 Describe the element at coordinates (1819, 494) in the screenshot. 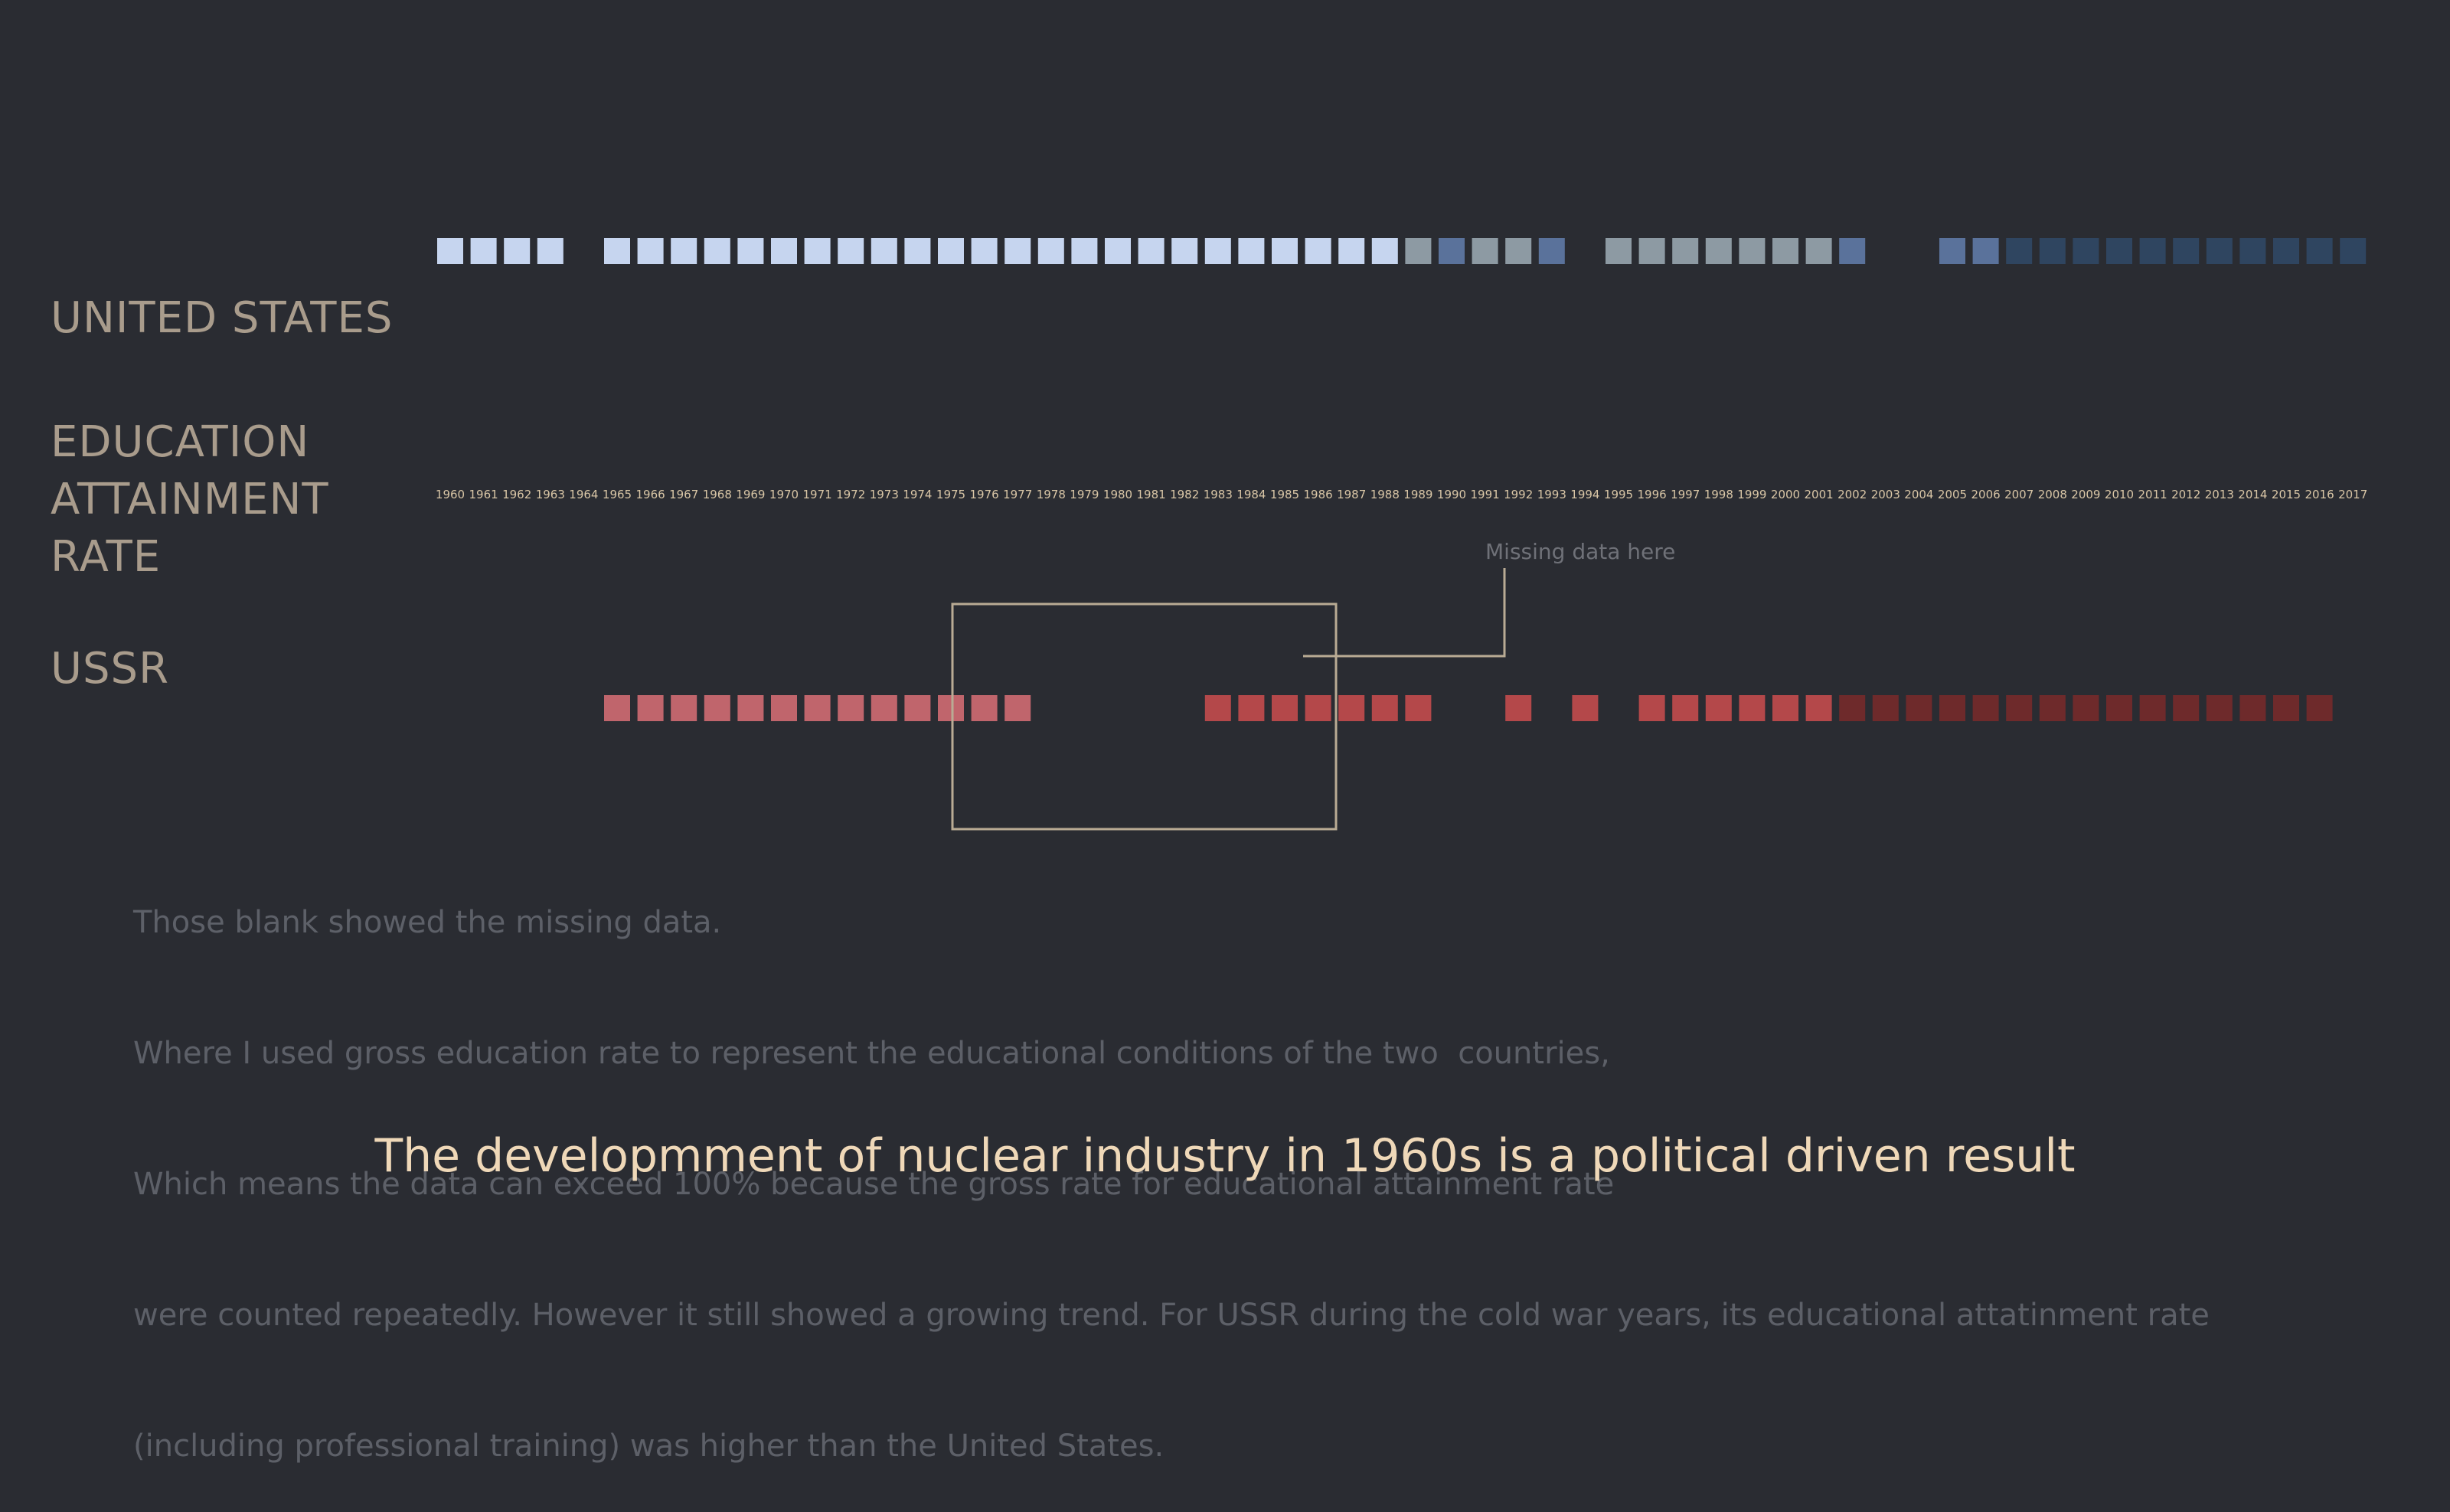

I see `year-tick-2001: 2001` at that location.